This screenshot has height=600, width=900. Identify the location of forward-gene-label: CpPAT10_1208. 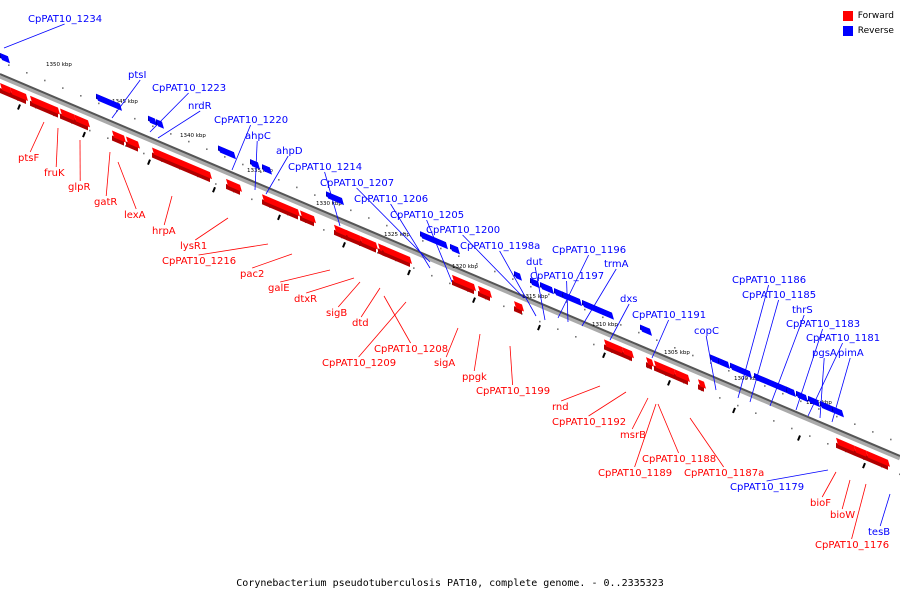
(411, 349).